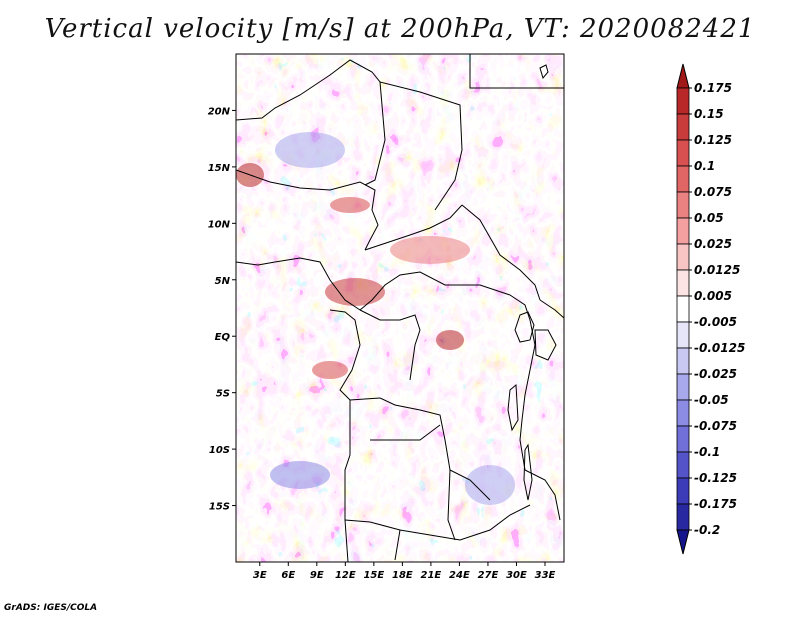 The image size is (800, 618). I want to click on colorbar-tick-label: -0.125, so click(715, 478).